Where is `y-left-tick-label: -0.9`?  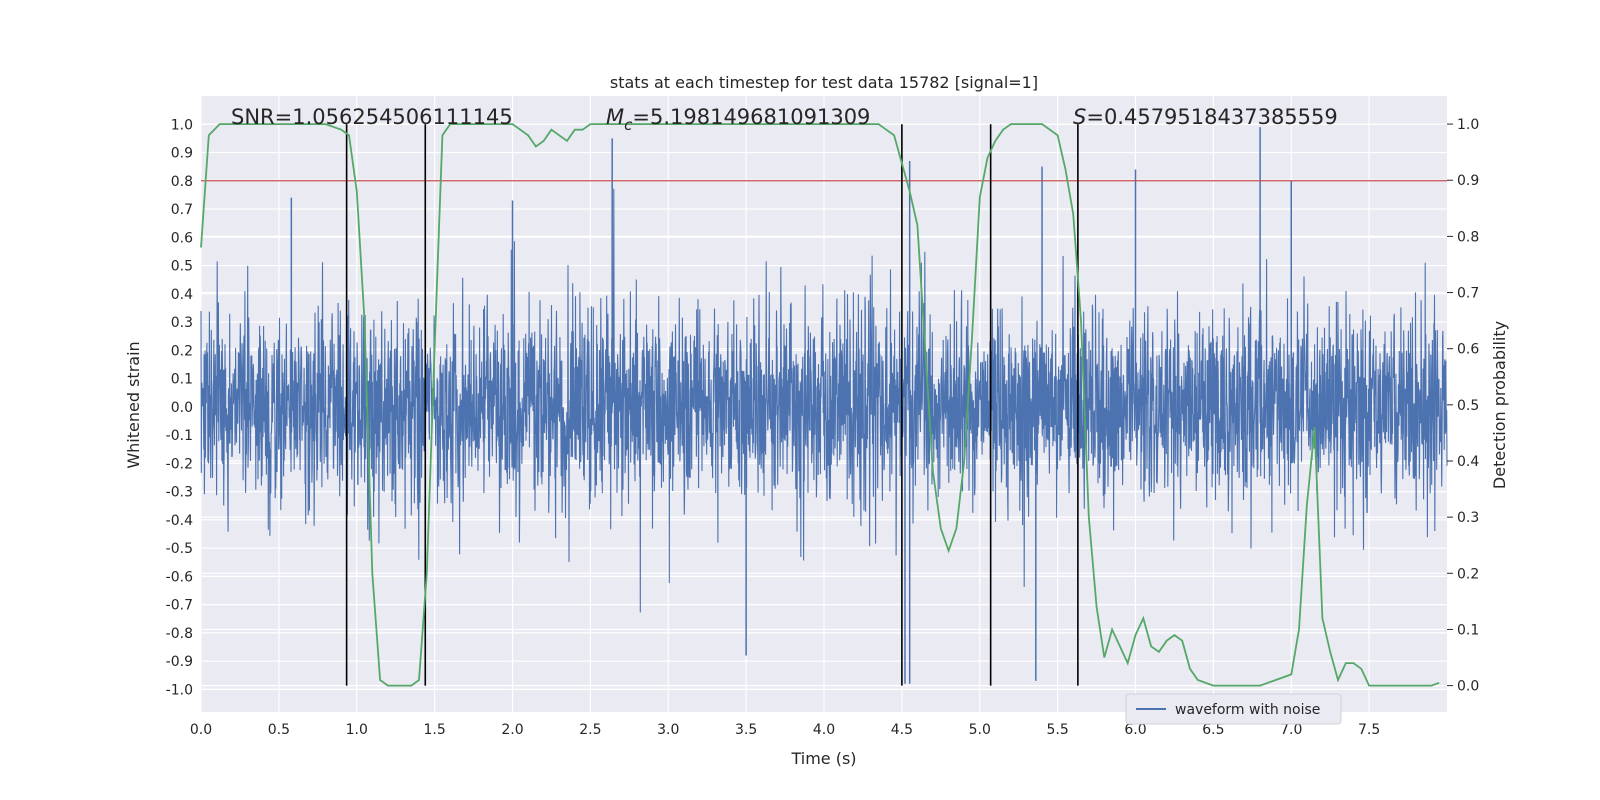 y-left-tick-label: -0.9 is located at coordinates (179, 662).